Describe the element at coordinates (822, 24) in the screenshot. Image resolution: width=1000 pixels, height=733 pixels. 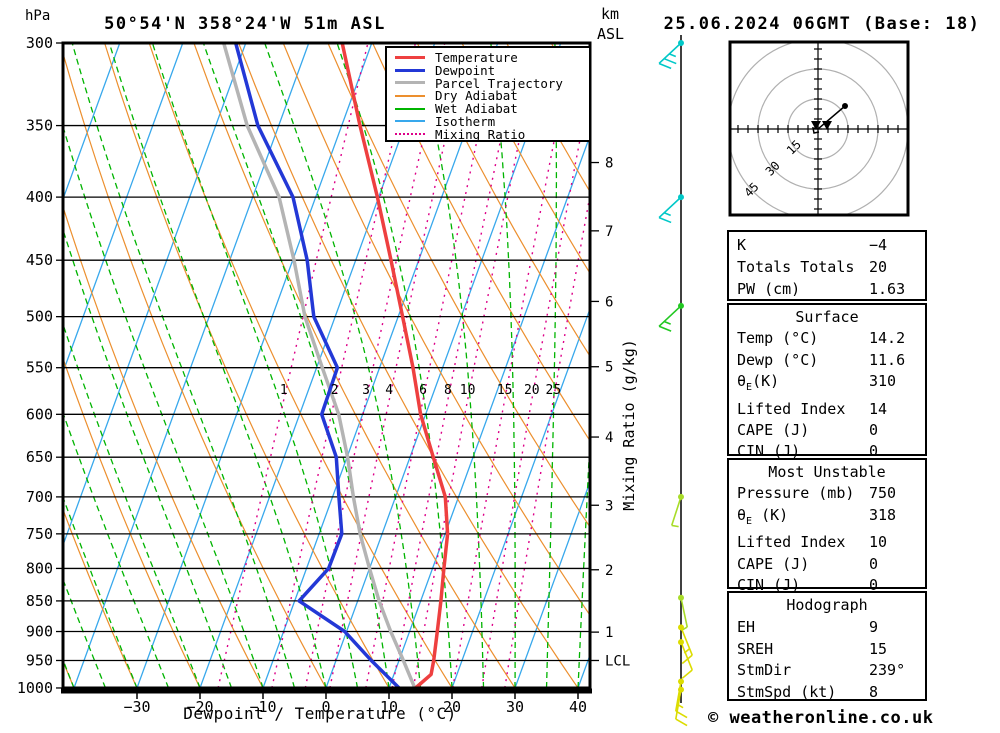
I see `chart-datetime: 25.06.2024 06GMT (Base: 18)` at that location.